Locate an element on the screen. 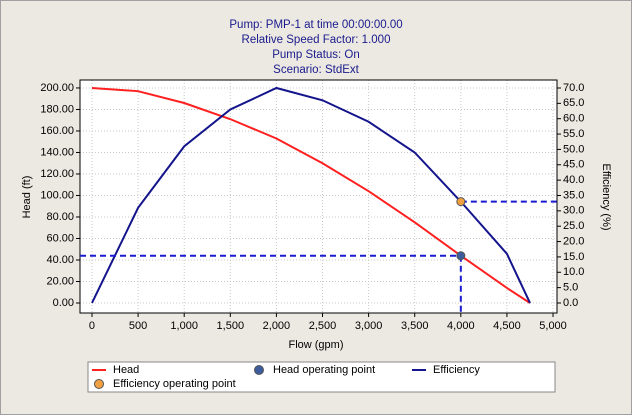  x-tick-label: 3,000 is located at coordinates (369, 326).